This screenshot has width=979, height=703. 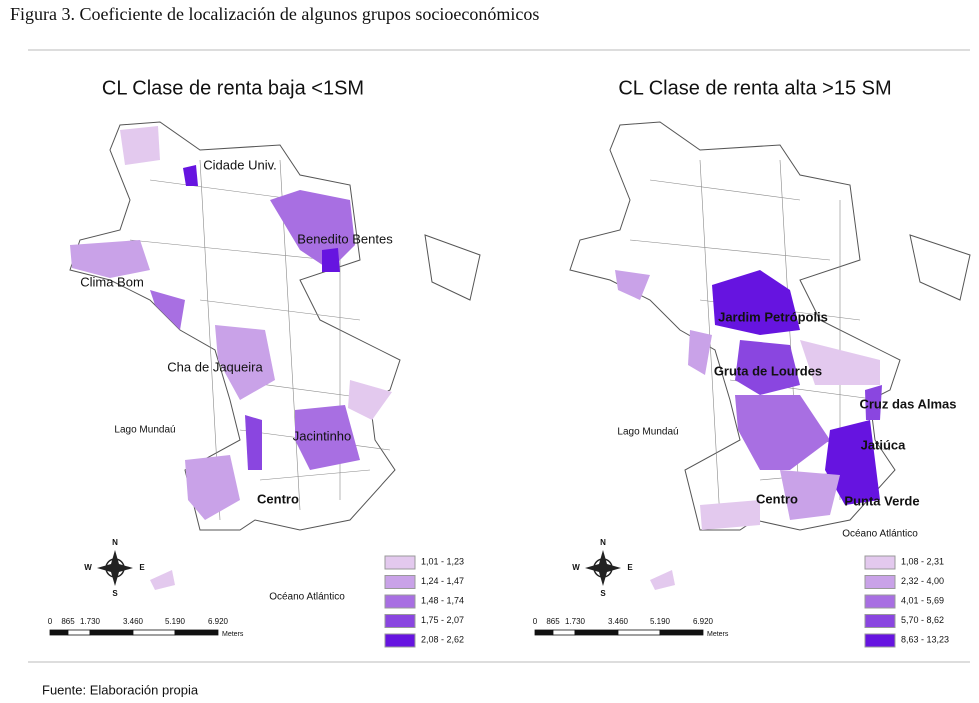 I want to click on legend-label: 1,75 - 2,07, so click(x=442, y=620).